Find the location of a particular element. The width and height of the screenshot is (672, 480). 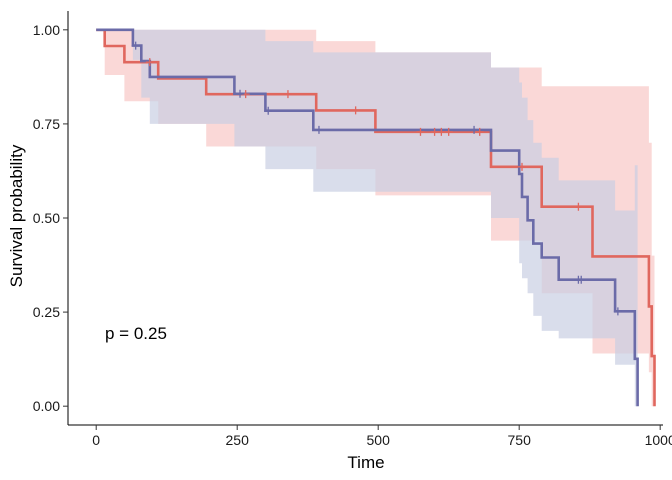

y-axis-title: Survival probability is located at coordinates (16, 215).